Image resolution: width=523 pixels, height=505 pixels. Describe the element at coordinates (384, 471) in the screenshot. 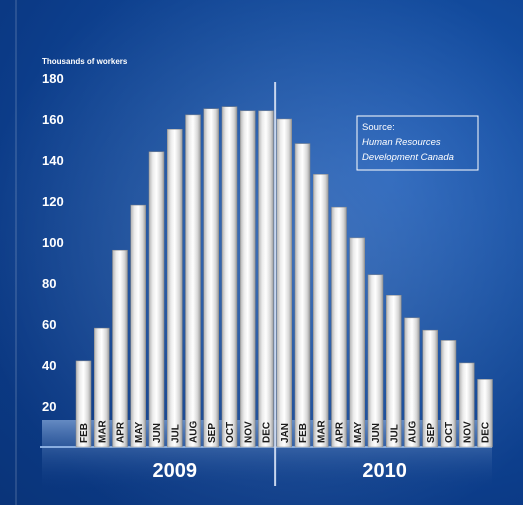

I see `year-label-2010: 2010` at that location.